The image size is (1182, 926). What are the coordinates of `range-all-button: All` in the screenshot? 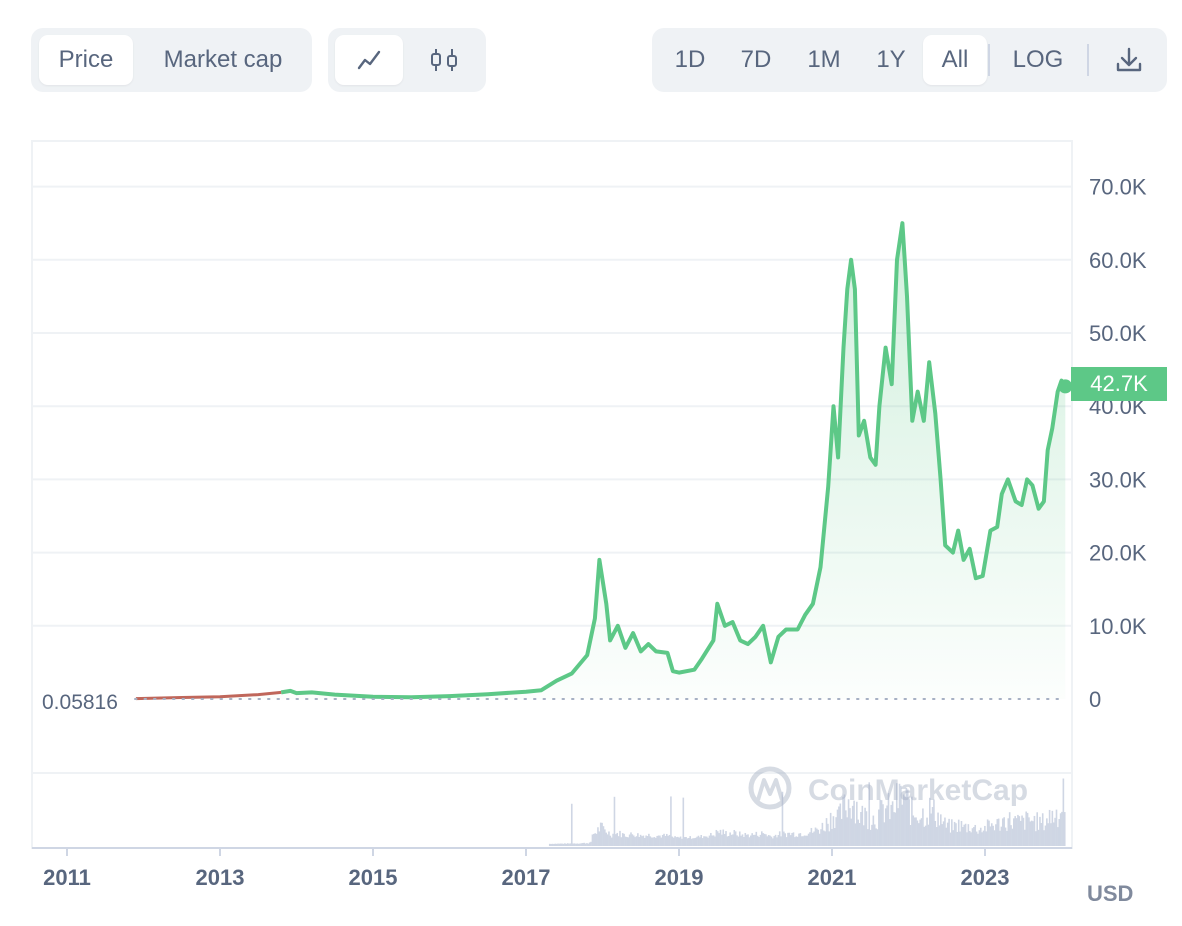 It's located at (955, 60).